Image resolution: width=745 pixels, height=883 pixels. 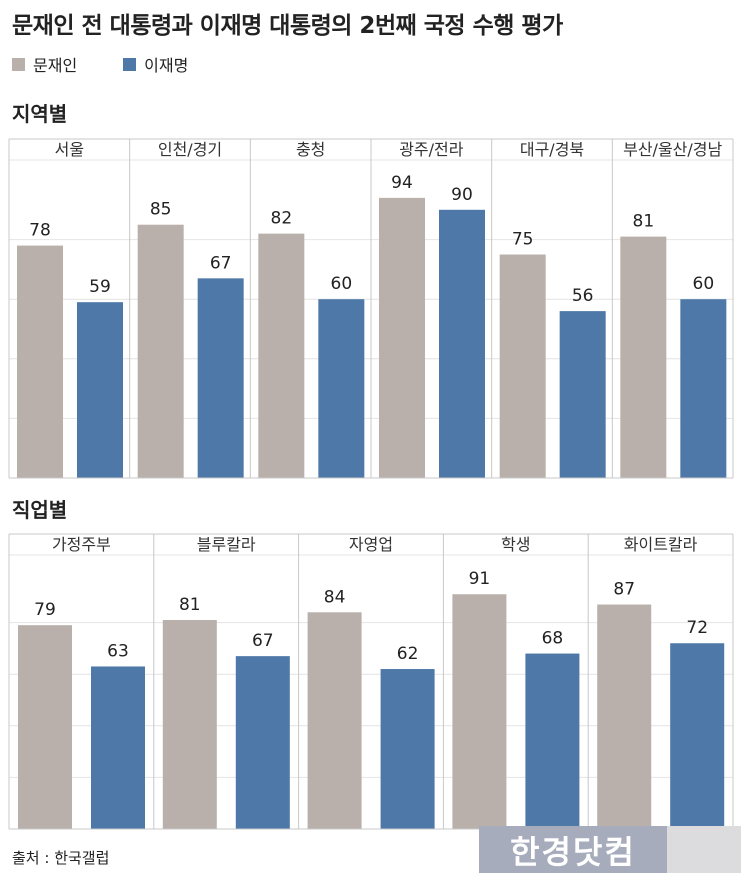 I want to click on legend-item-a: 문재인, so click(x=44, y=64).